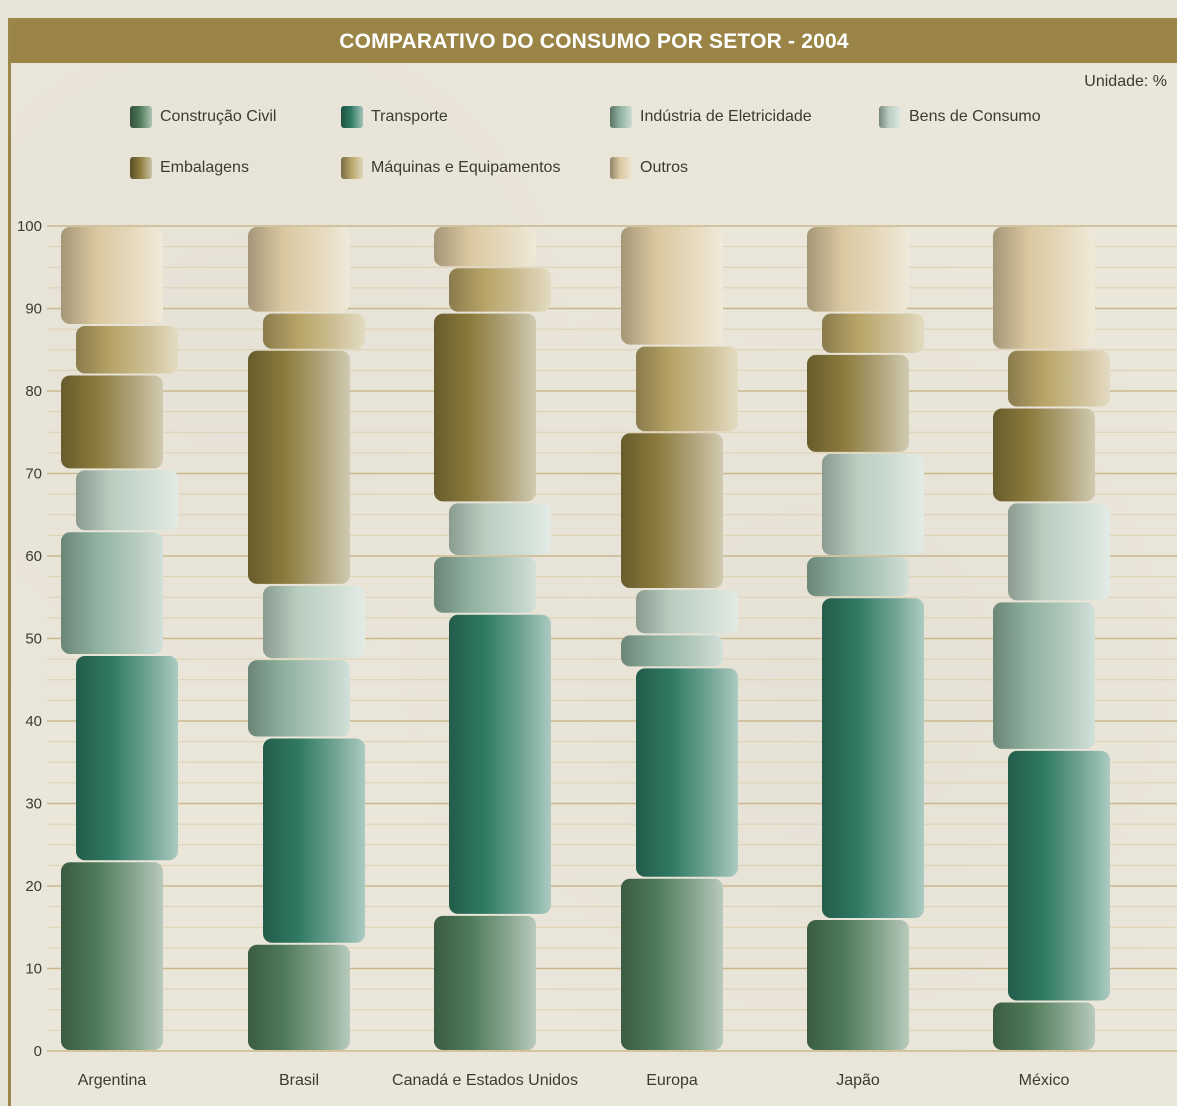  What do you see at coordinates (726, 116) in the screenshot?
I see `legend-label: Indústria de Eletricidade` at bounding box center [726, 116].